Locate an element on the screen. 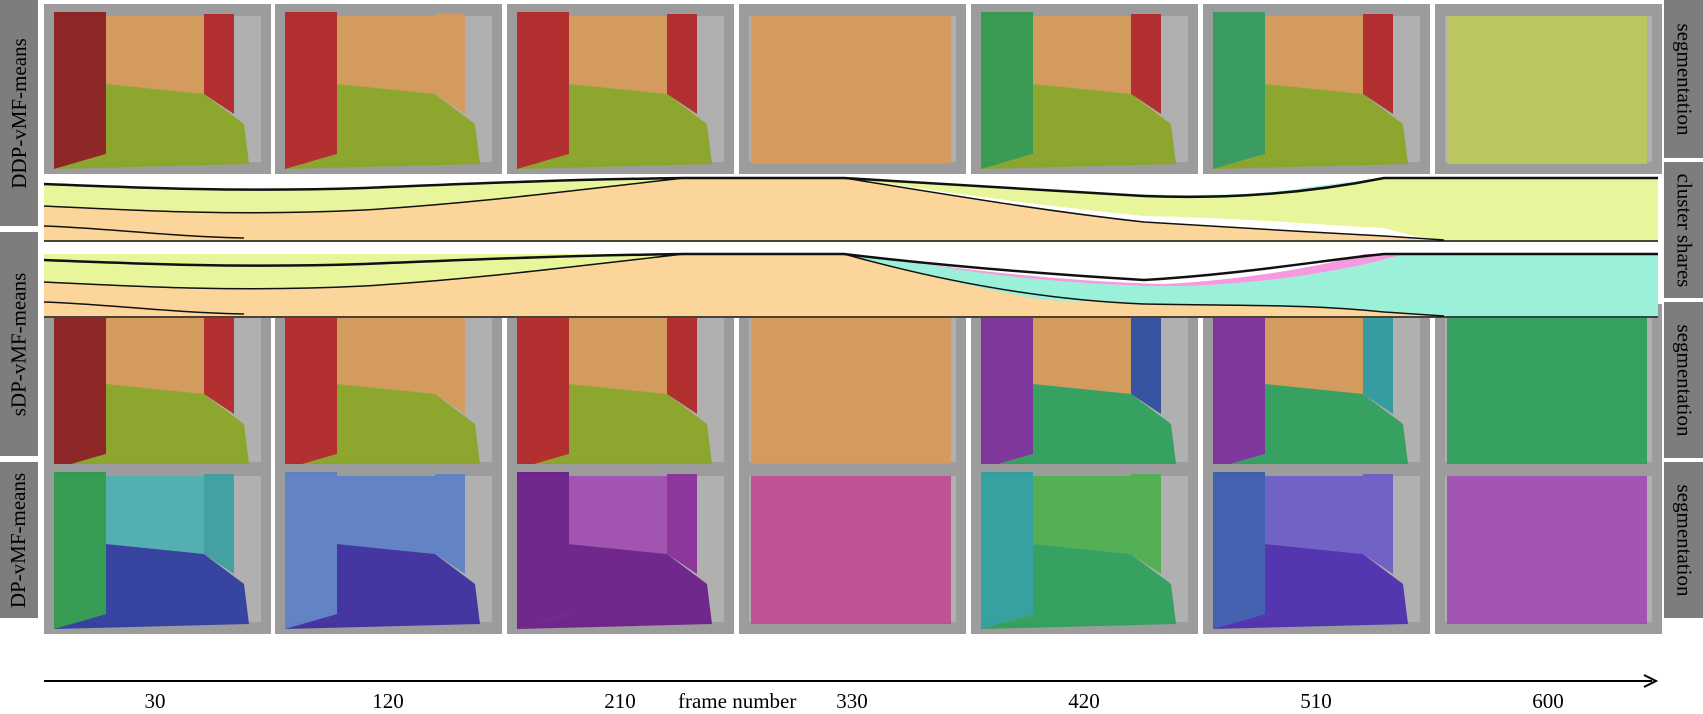  tick-label-510: 510 is located at coordinates (1316, 701).